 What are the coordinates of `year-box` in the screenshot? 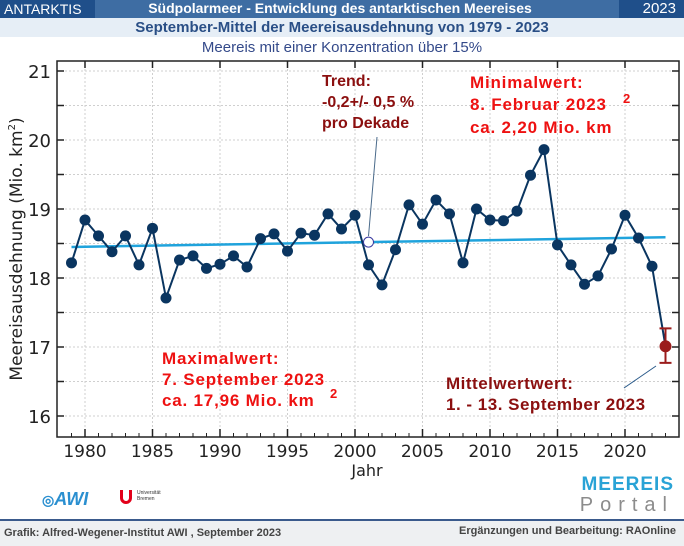 It's located at (651, 9).